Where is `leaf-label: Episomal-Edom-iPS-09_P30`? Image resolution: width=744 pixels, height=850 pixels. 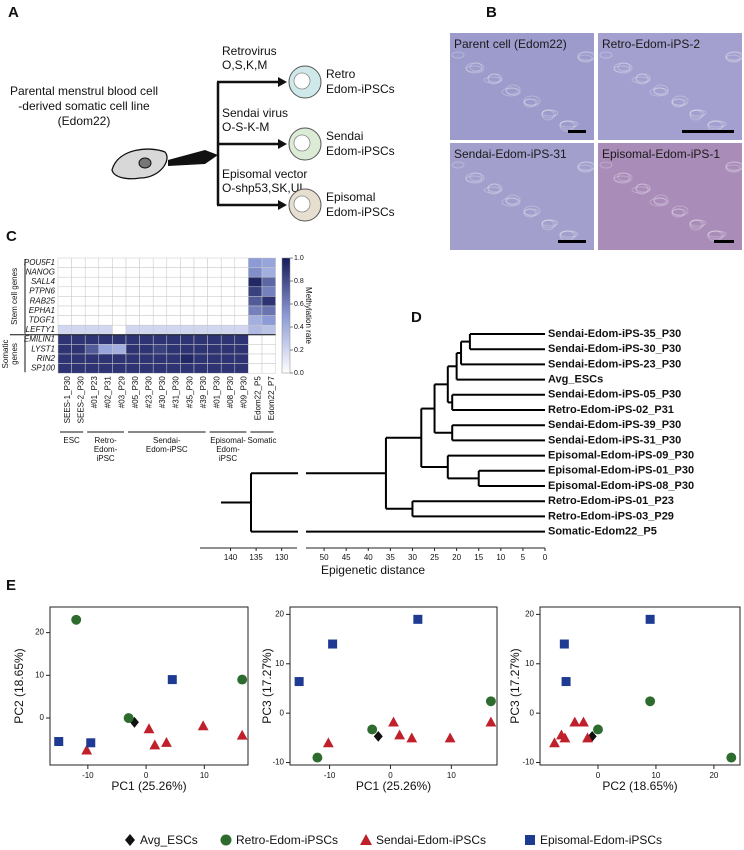
leaf-label: Episomal-Edom-iPS-09_P30 is located at coordinates (621, 456).